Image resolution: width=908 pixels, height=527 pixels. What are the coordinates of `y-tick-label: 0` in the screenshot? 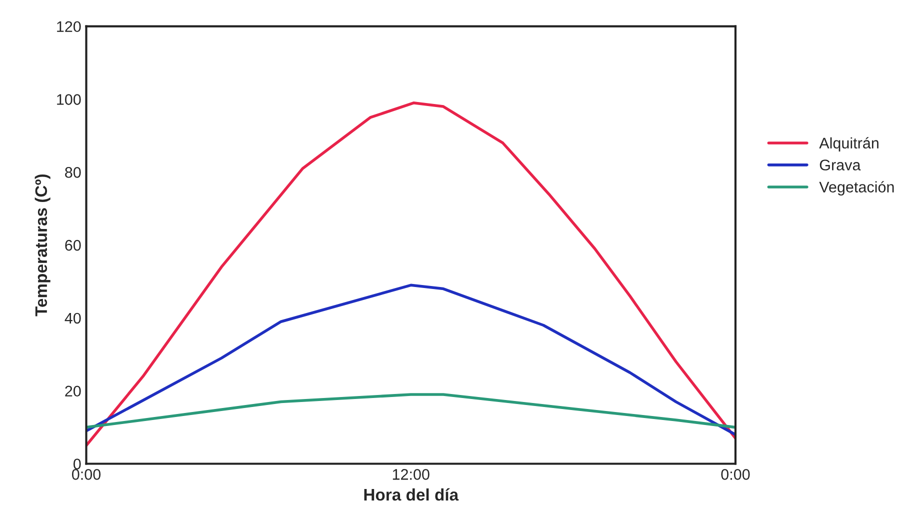 It's located at (77, 464).